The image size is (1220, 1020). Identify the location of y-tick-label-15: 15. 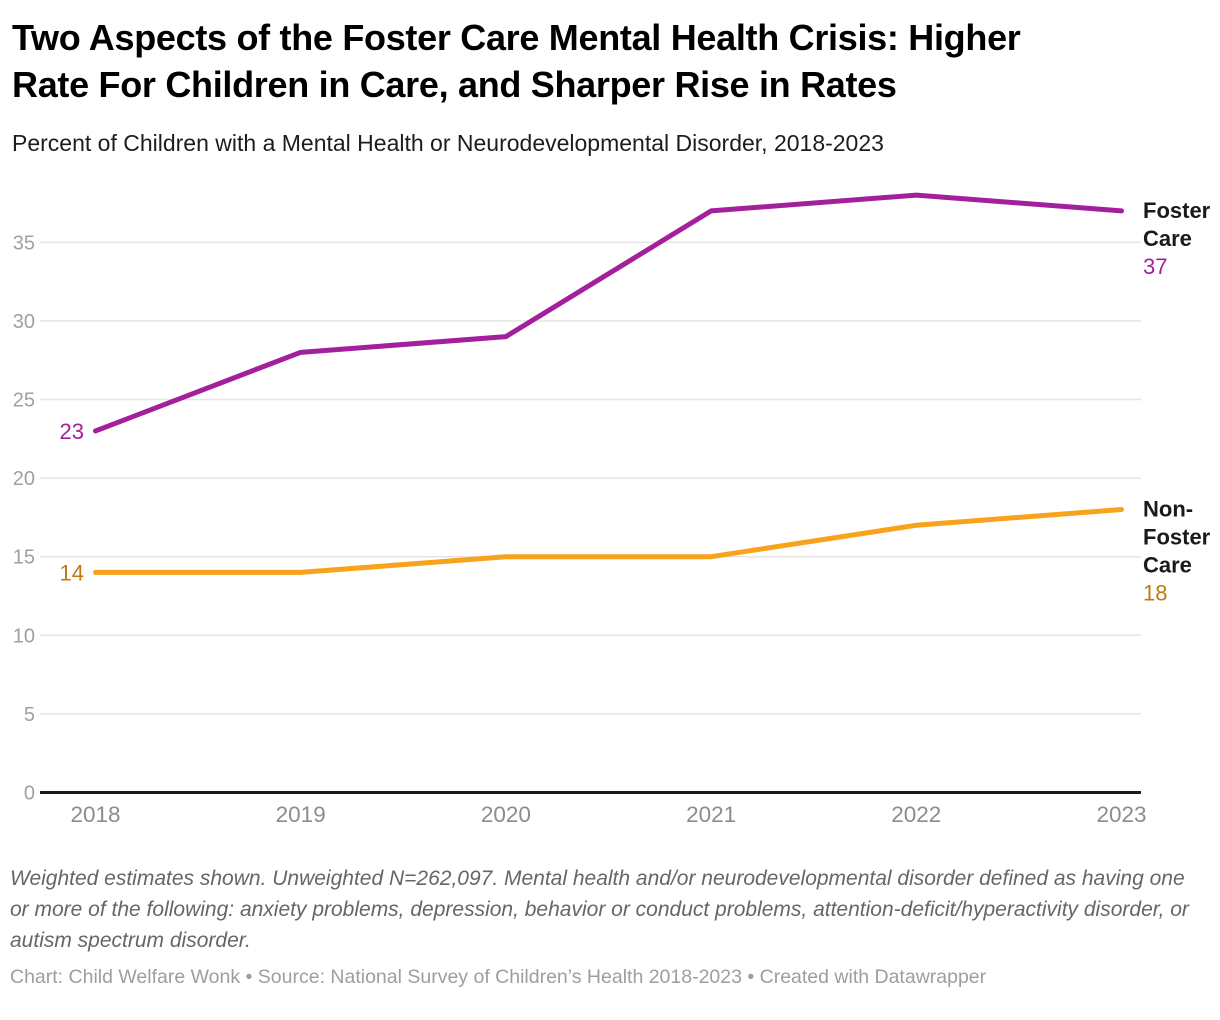
(24, 558).